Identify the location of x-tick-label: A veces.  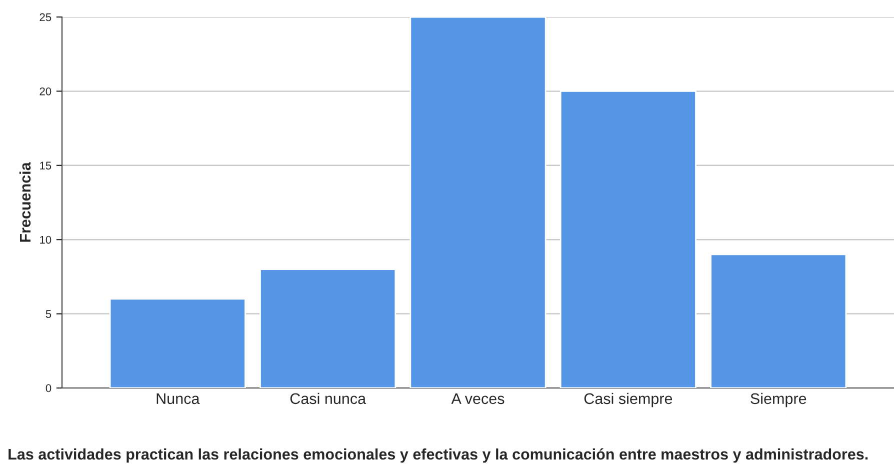
(477, 398).